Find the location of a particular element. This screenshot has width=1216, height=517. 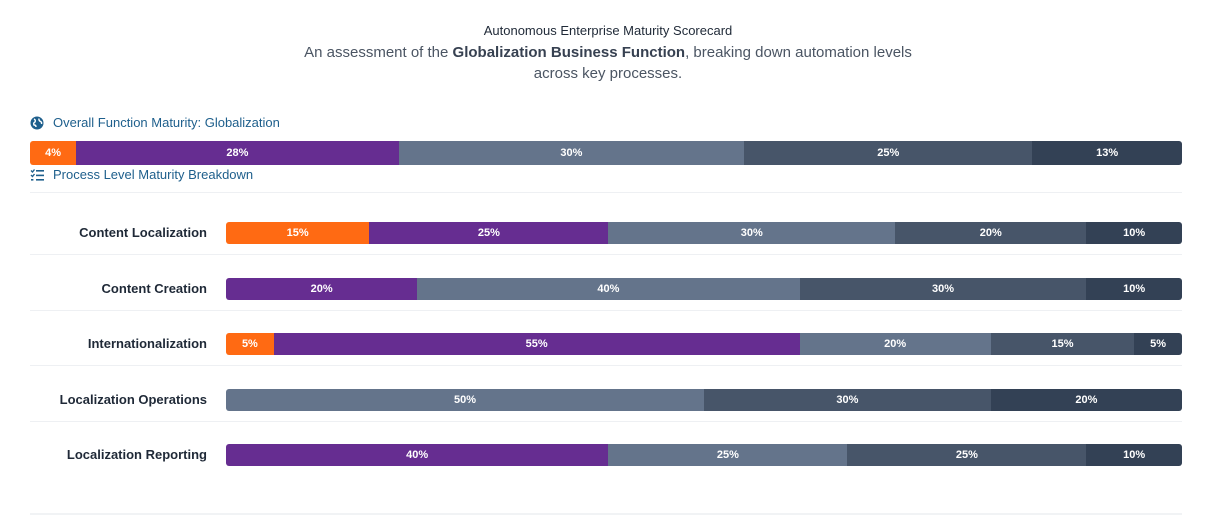

process-maturity-bar: 5% 55% 20% 15% 5% is located at coordinates (704, 344).